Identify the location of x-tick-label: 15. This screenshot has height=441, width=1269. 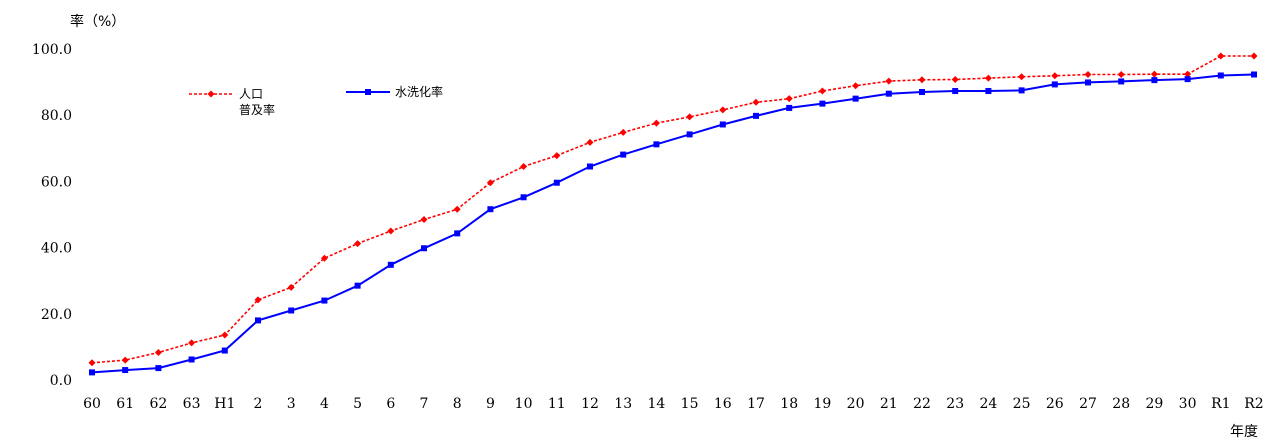
(690, 404).